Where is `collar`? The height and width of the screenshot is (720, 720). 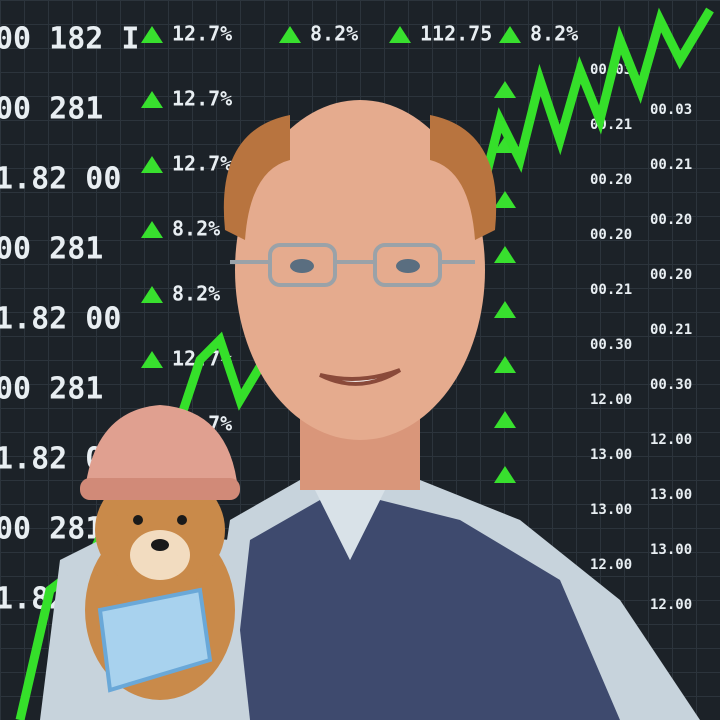
collar is located at coordinates (350, 515).